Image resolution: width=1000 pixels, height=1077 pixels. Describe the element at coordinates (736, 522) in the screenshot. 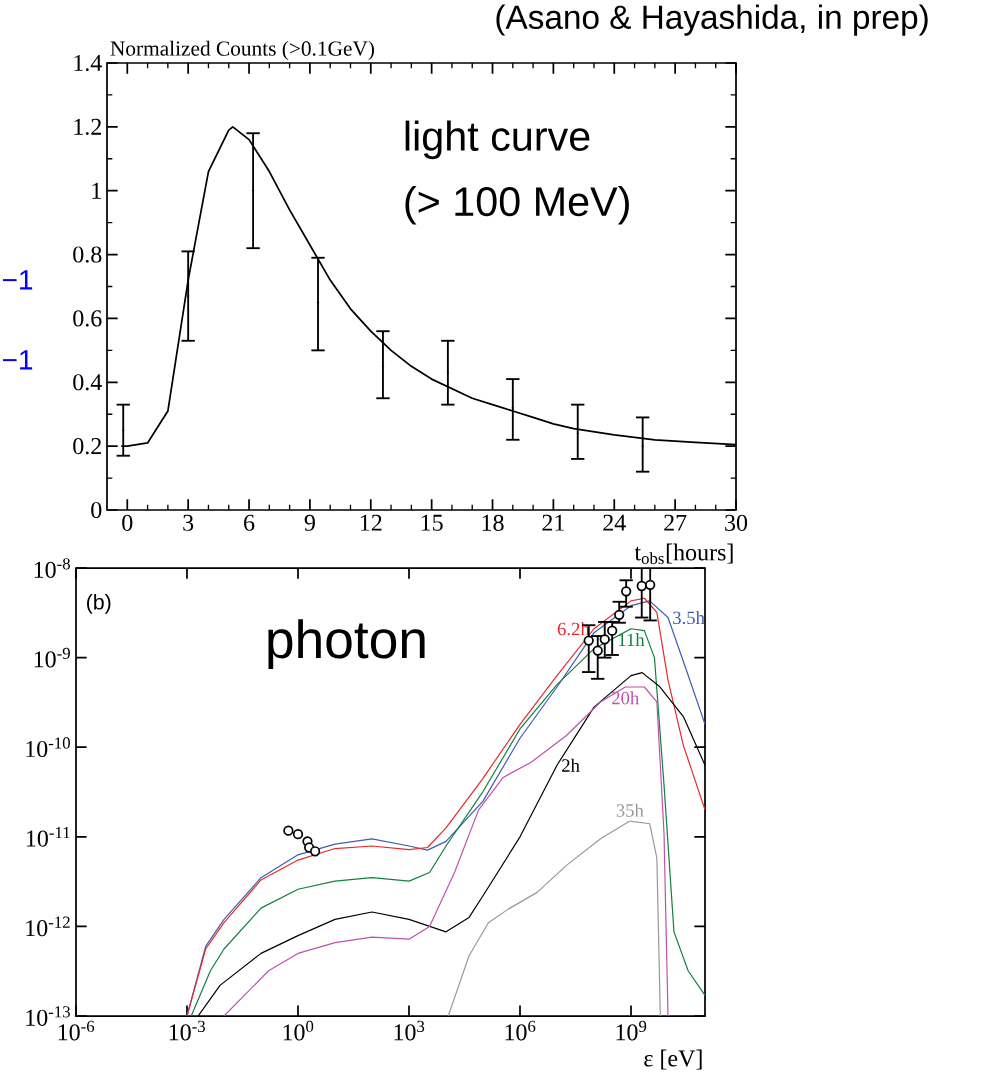

I see `x-tick-label: 30` at that location.